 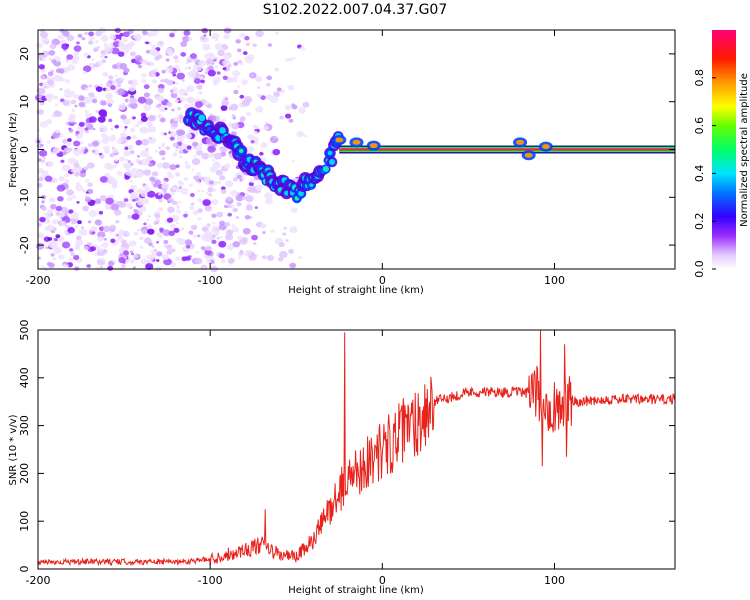 What do you see at coordinates (520, 142) in the screenshot?
I see `ridge-excursion` at bounding box center [520, 142].